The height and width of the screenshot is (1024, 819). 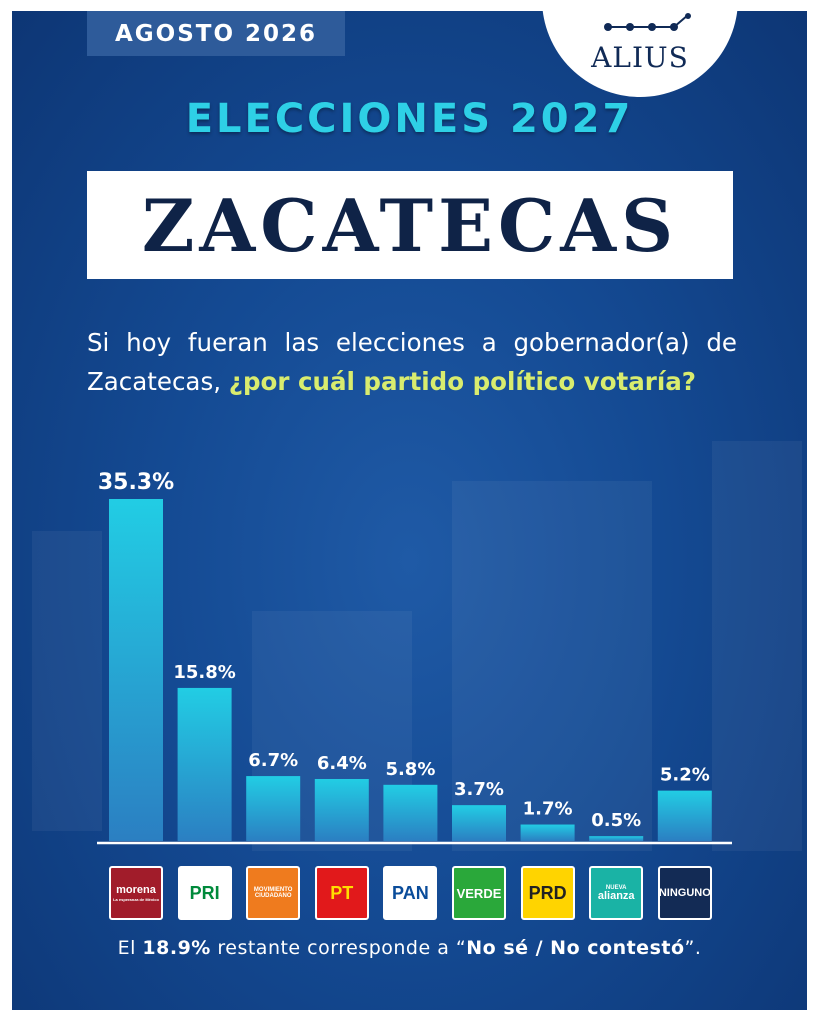 I want to click on bar-pri, so click(x=204, y=764).